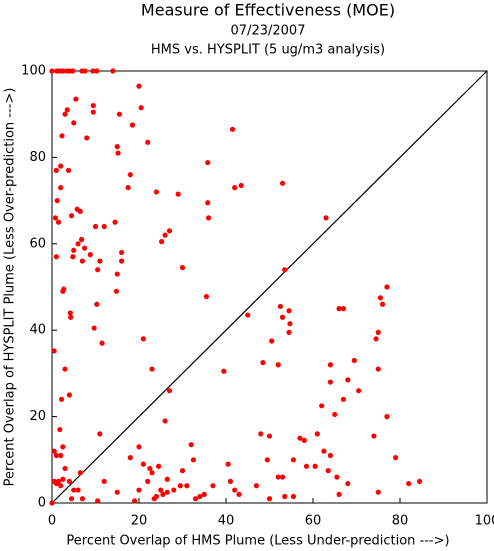 The height and width of the screenshot is (551, 494). What do you see at coordinates (42, 503) in the screenshot?
I see `y-tick-label: 0` at bounding box center [42, 503].